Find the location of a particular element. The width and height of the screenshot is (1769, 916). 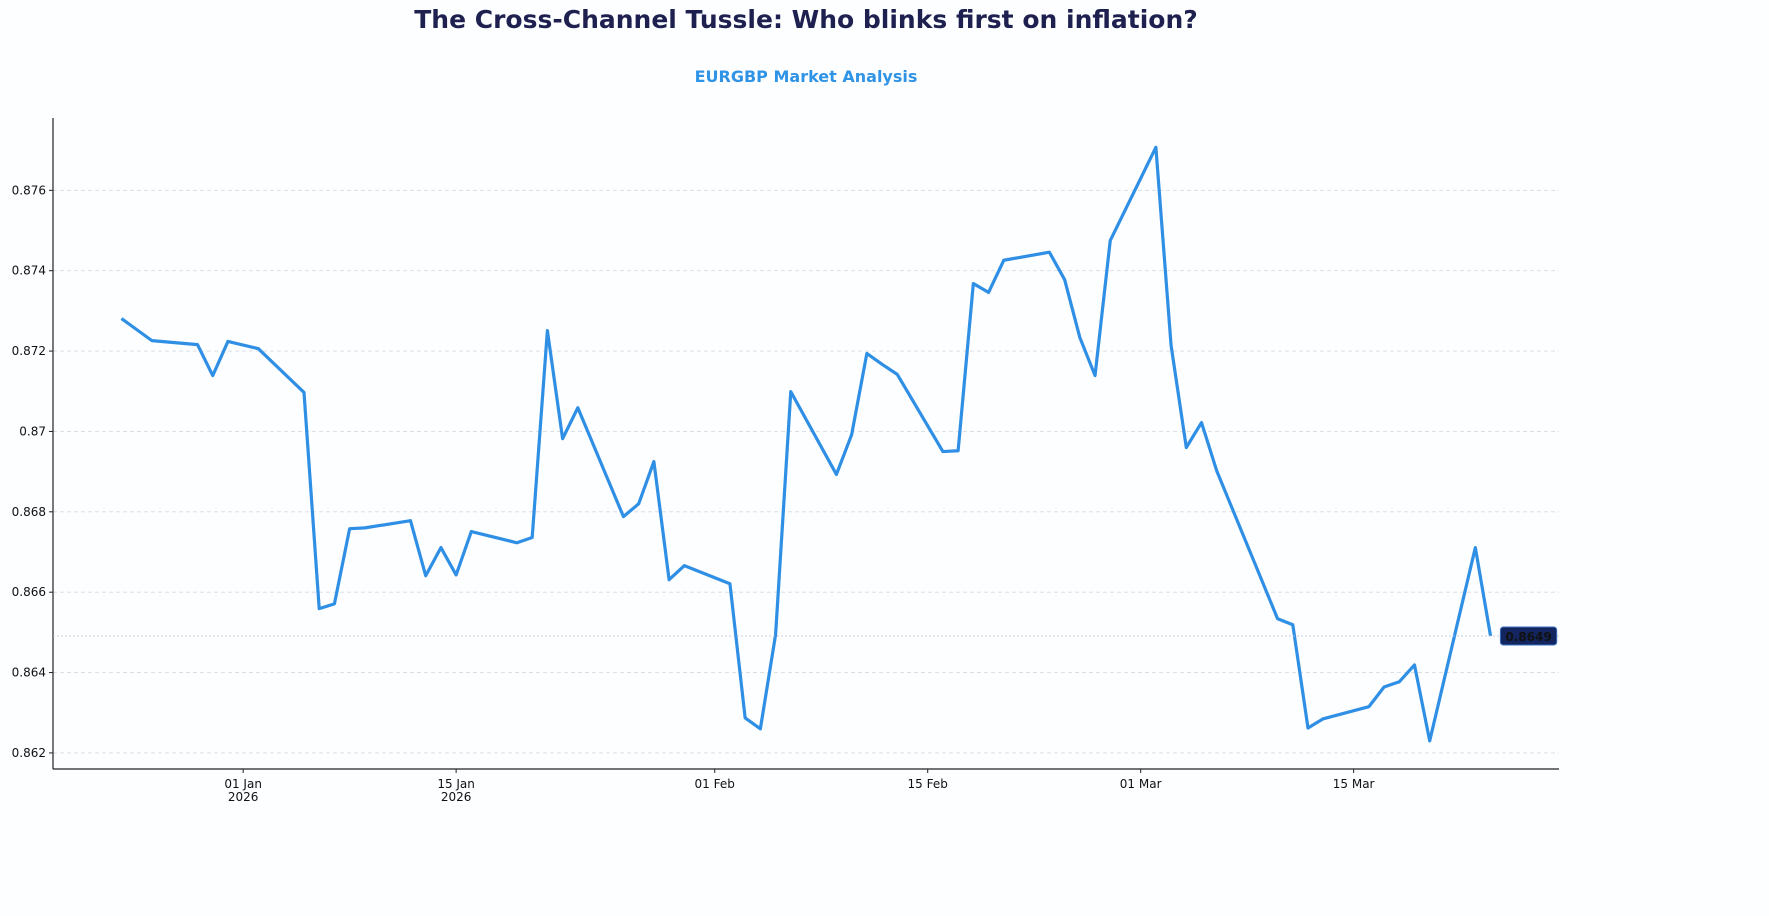

x-tick-label-line: 01 Mar is located at coordinates (1141, 784).